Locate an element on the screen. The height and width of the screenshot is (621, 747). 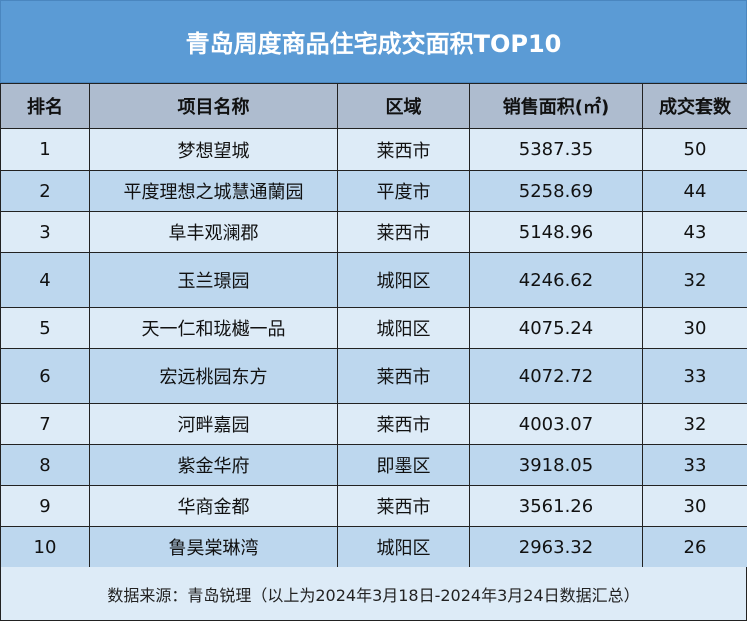
cell-sales-area: 5258.69 is located at coordinates (556, 191).